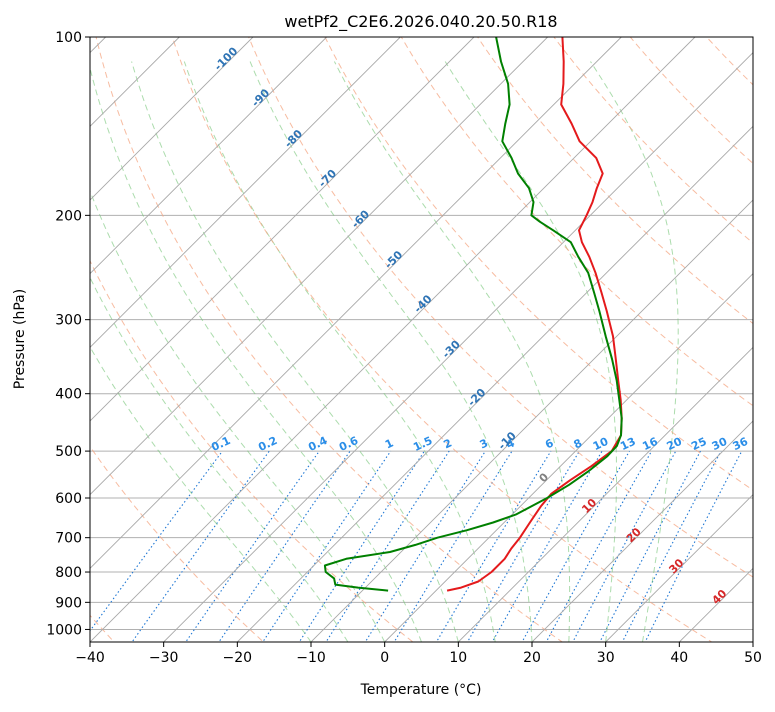 Image resolution: width=775 pixels, height=712 pixels. What do you see at coordinates (68, 321) in the screenshot?
I see `y-tick-label: 300` at bounding box center [68, 321].